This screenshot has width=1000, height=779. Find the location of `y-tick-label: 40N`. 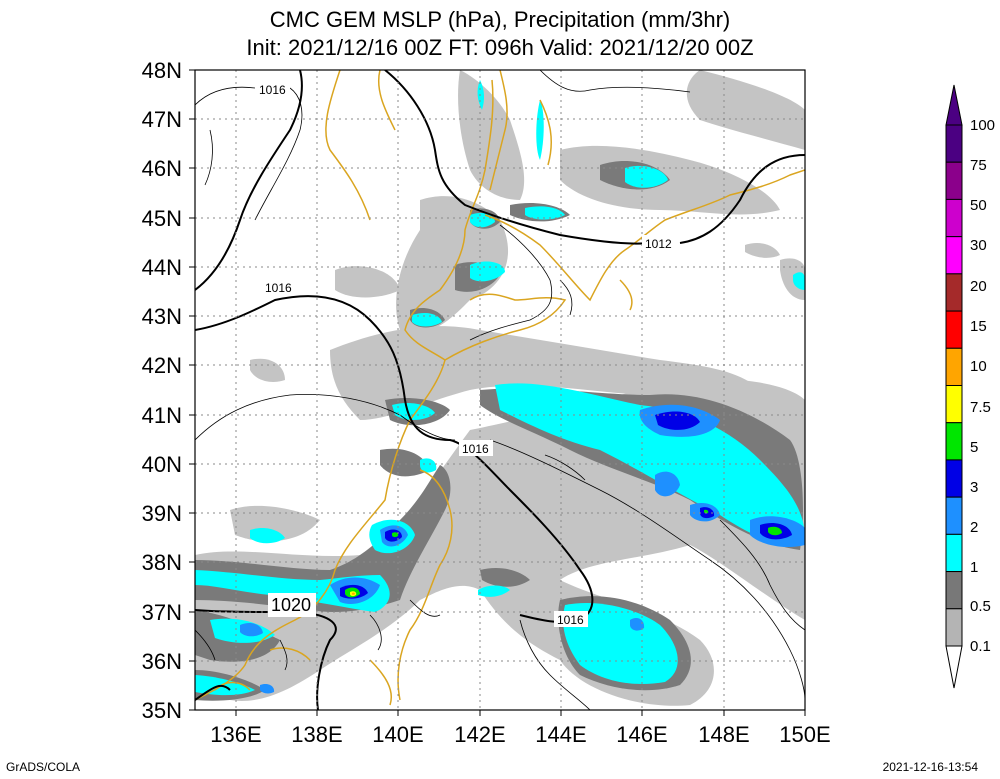

y-tick-label: 40N is located at coordinates (162, 464).